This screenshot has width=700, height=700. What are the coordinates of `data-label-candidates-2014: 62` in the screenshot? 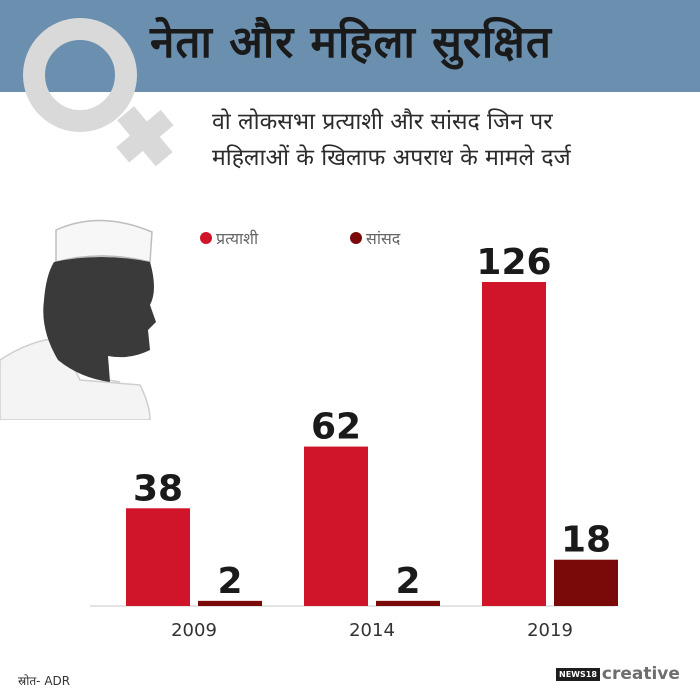 It's located at (336, 427).